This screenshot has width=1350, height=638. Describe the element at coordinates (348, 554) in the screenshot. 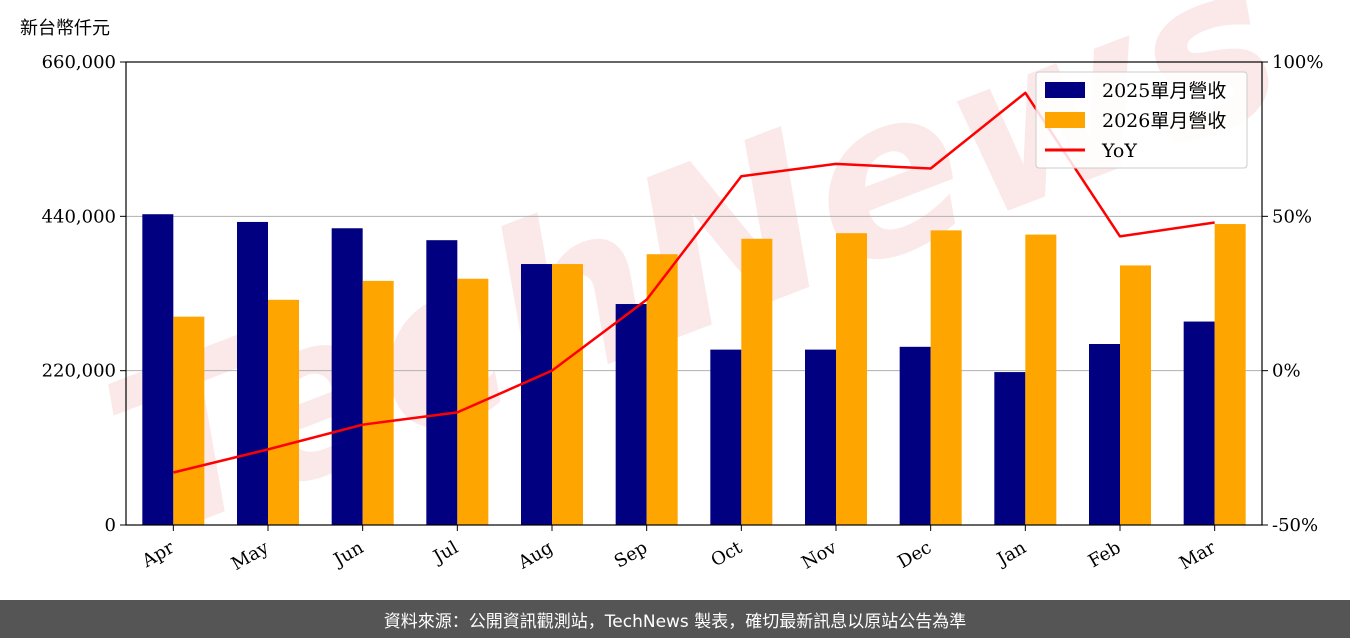

I see `x-tick-label-jun: Jun` at that location.